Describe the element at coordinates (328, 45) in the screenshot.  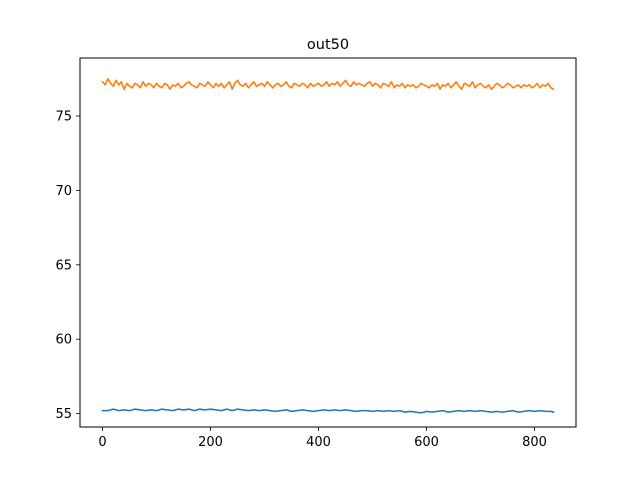
I see `chart-title: out50` at that location.